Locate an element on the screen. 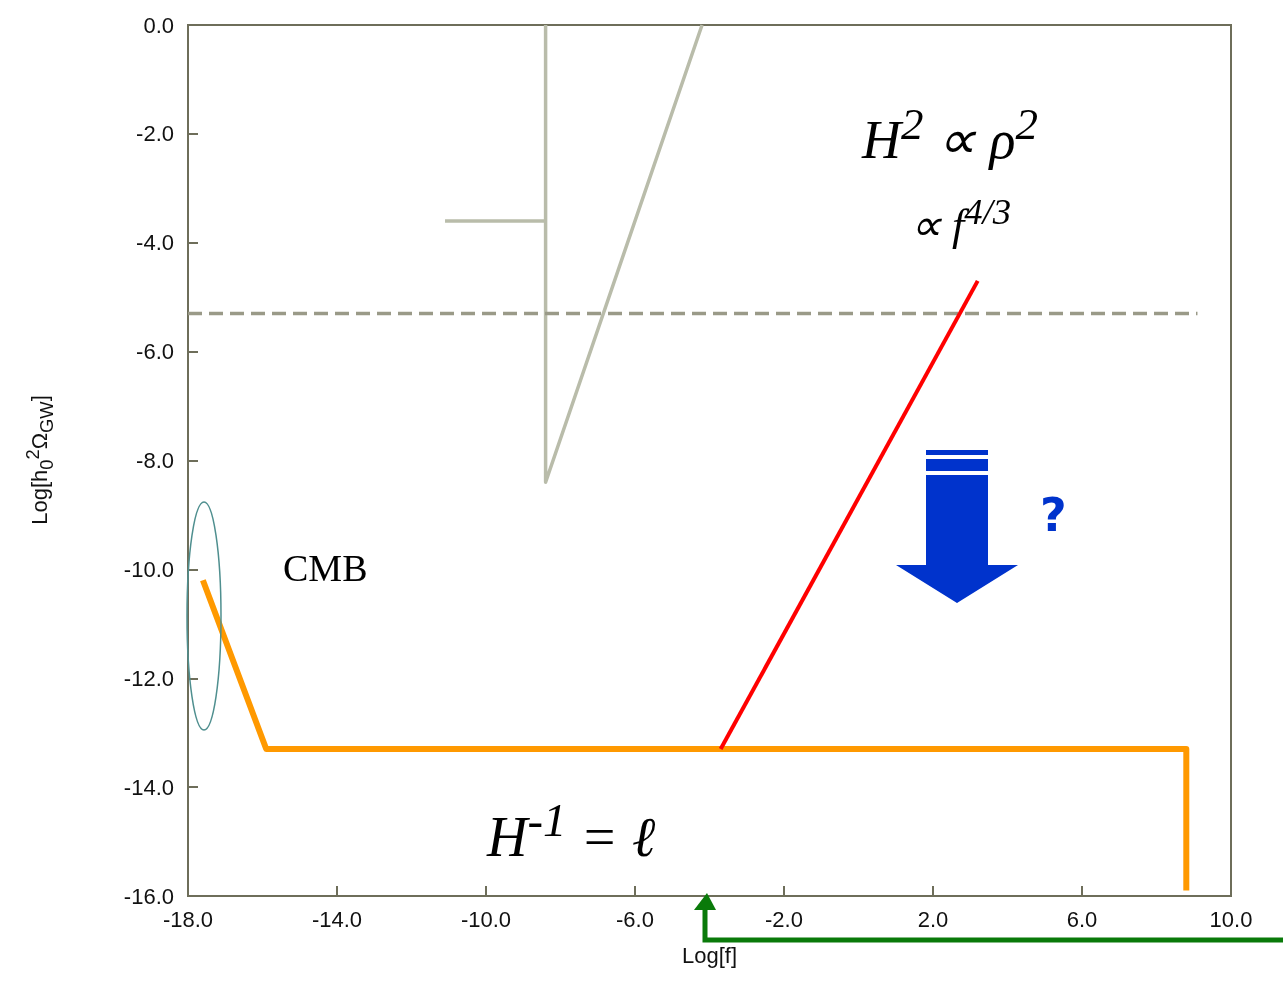 This screenshot has width=1283, height=988. x-axis-title: Log[f] is located at coordinates (709, 955).